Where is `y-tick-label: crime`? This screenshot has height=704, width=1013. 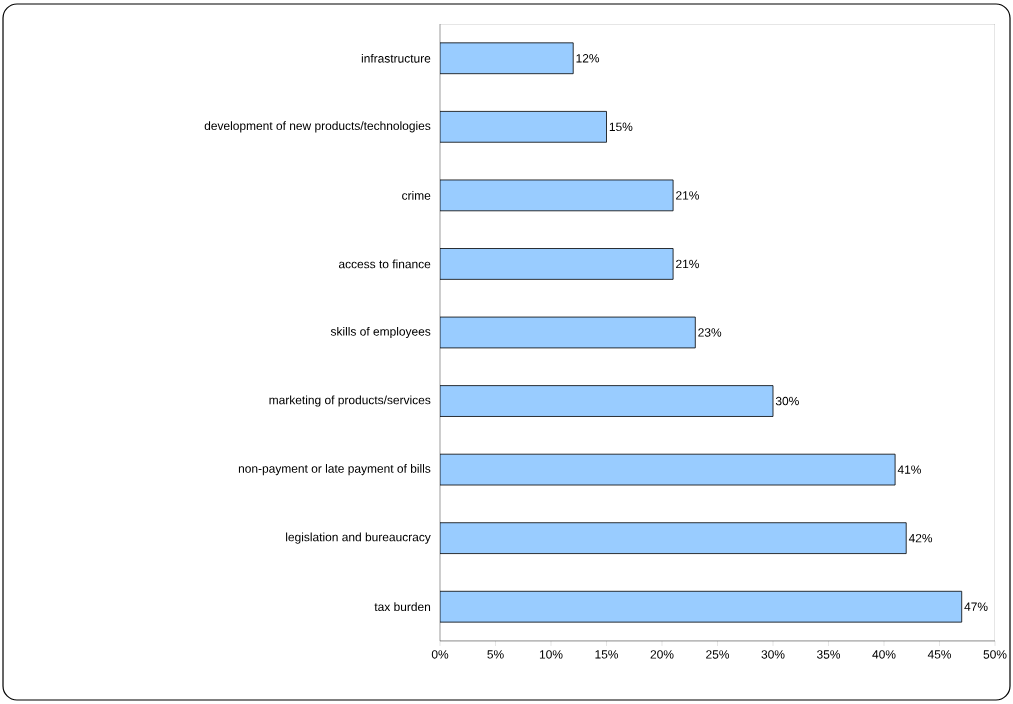
y-tick-label: crime is located at coordinates (416, 195).